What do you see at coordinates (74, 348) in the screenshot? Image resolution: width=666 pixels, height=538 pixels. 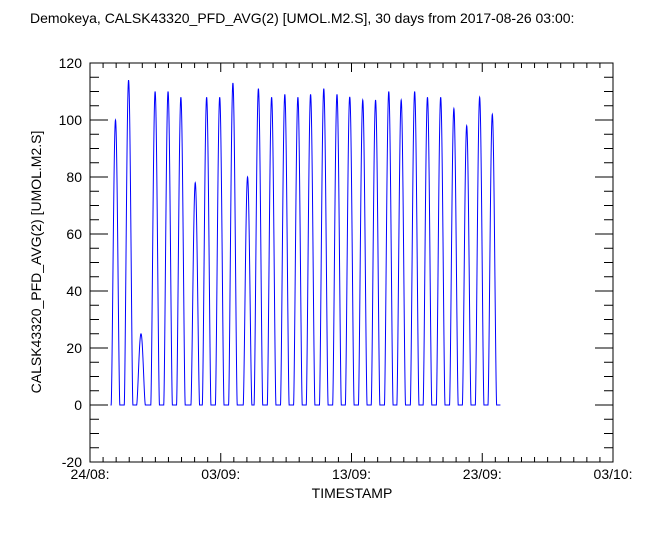 I see `y-tick-label: 20` at bounding box center [74, 348].